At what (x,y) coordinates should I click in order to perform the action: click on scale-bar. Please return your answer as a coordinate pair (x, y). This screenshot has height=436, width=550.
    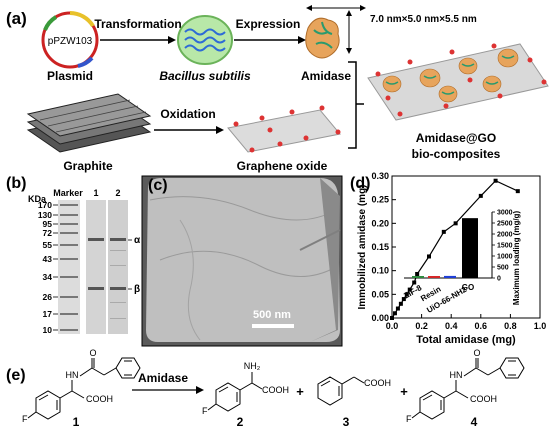
    Looking at the image, I should click on (273, 326).